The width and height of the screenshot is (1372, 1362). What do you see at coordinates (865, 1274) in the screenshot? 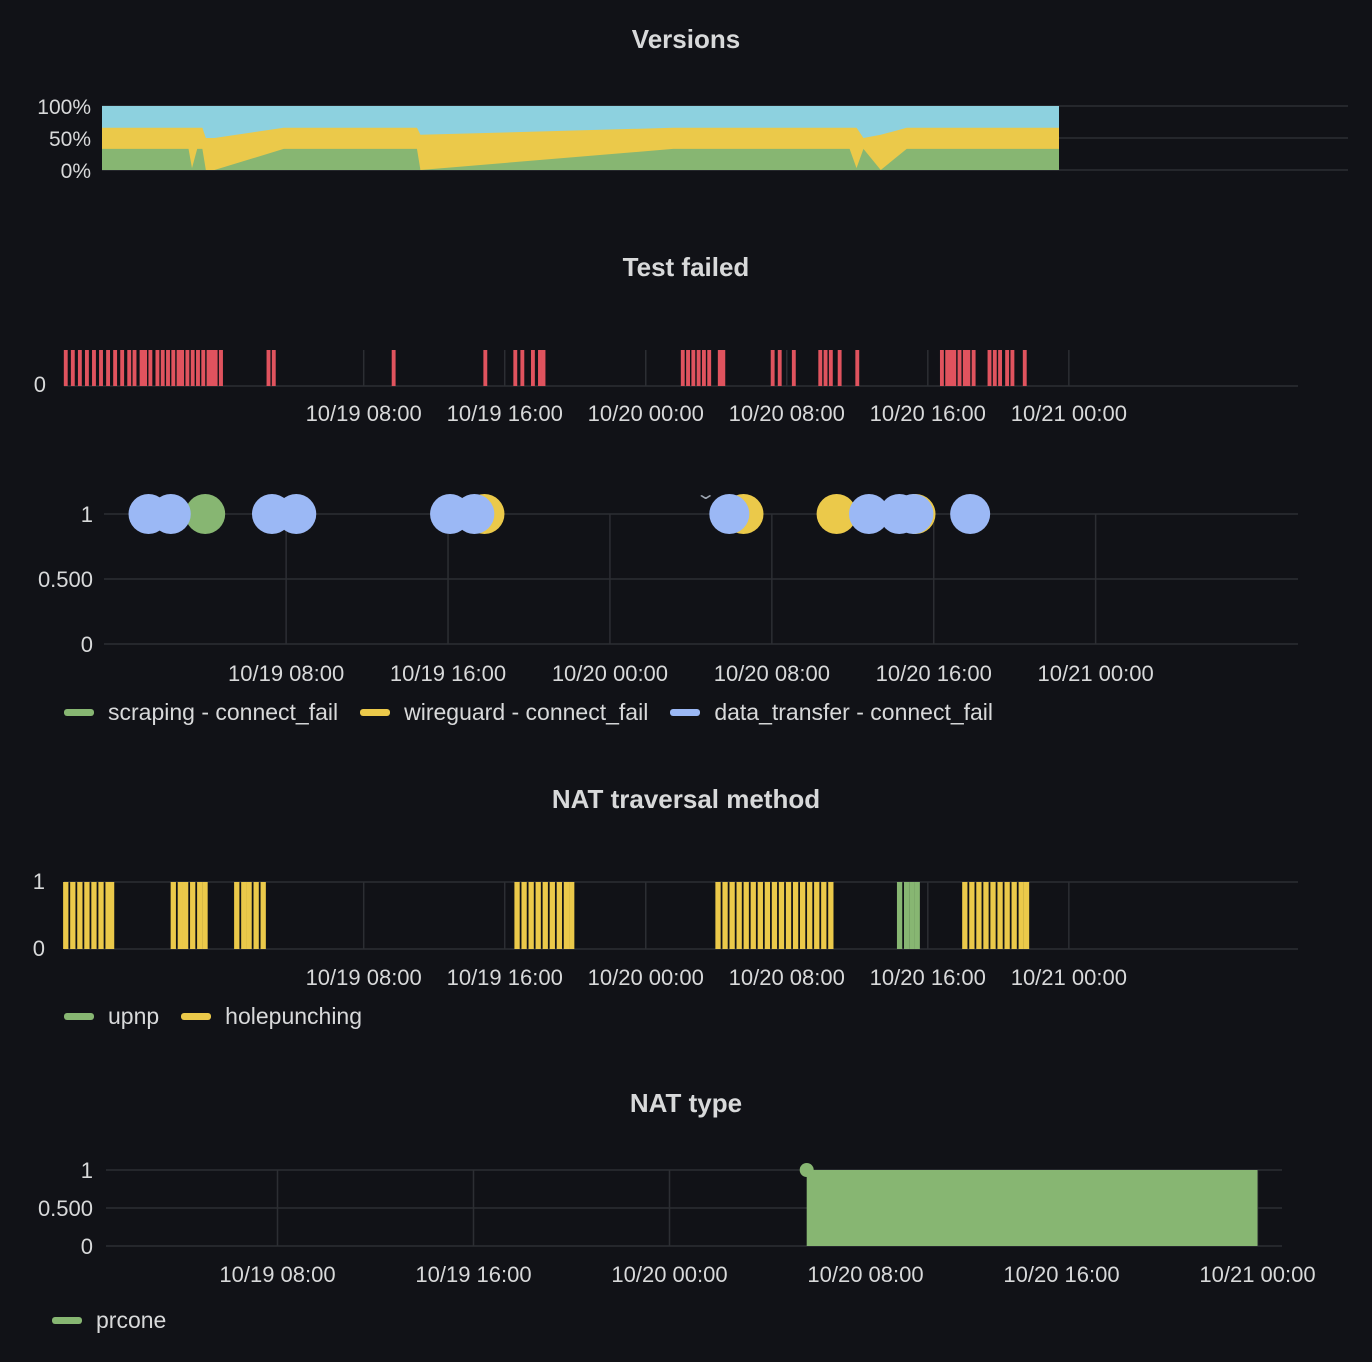
I see `x-tick-label: 10/20 08:00` at bounding box center [865, 1274].